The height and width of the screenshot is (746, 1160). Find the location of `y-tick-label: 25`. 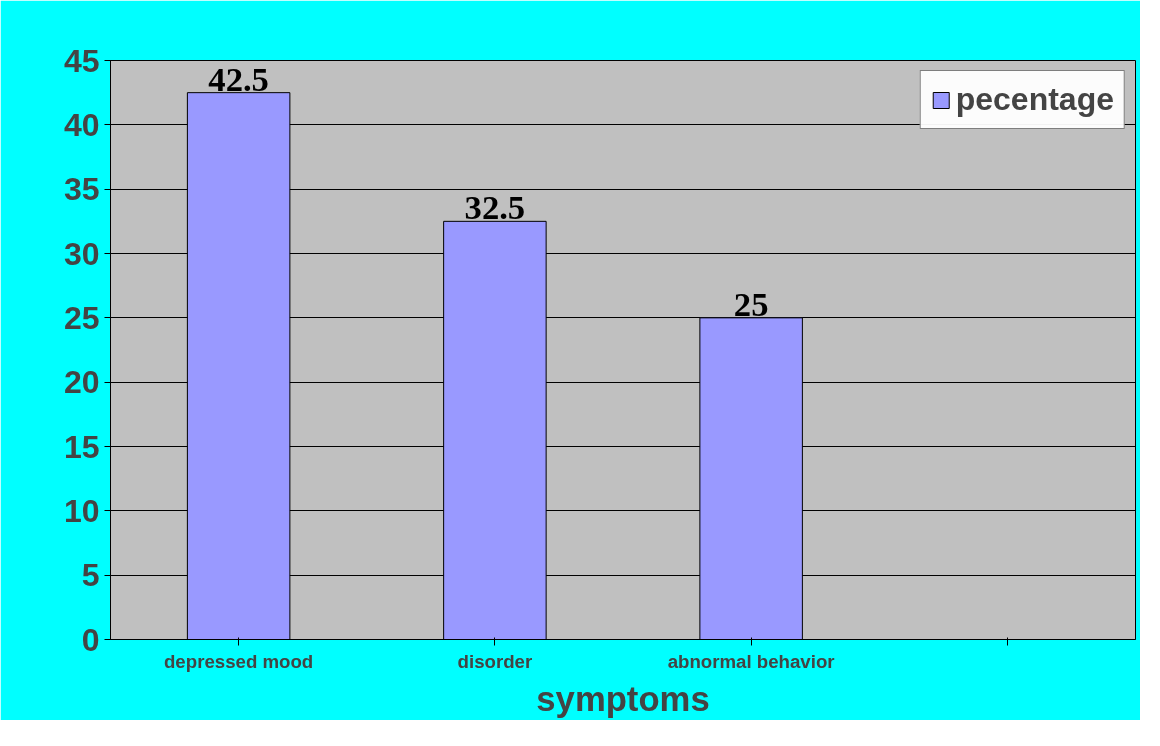

y-tick-label: 25 is located at coordinates (81, 317).